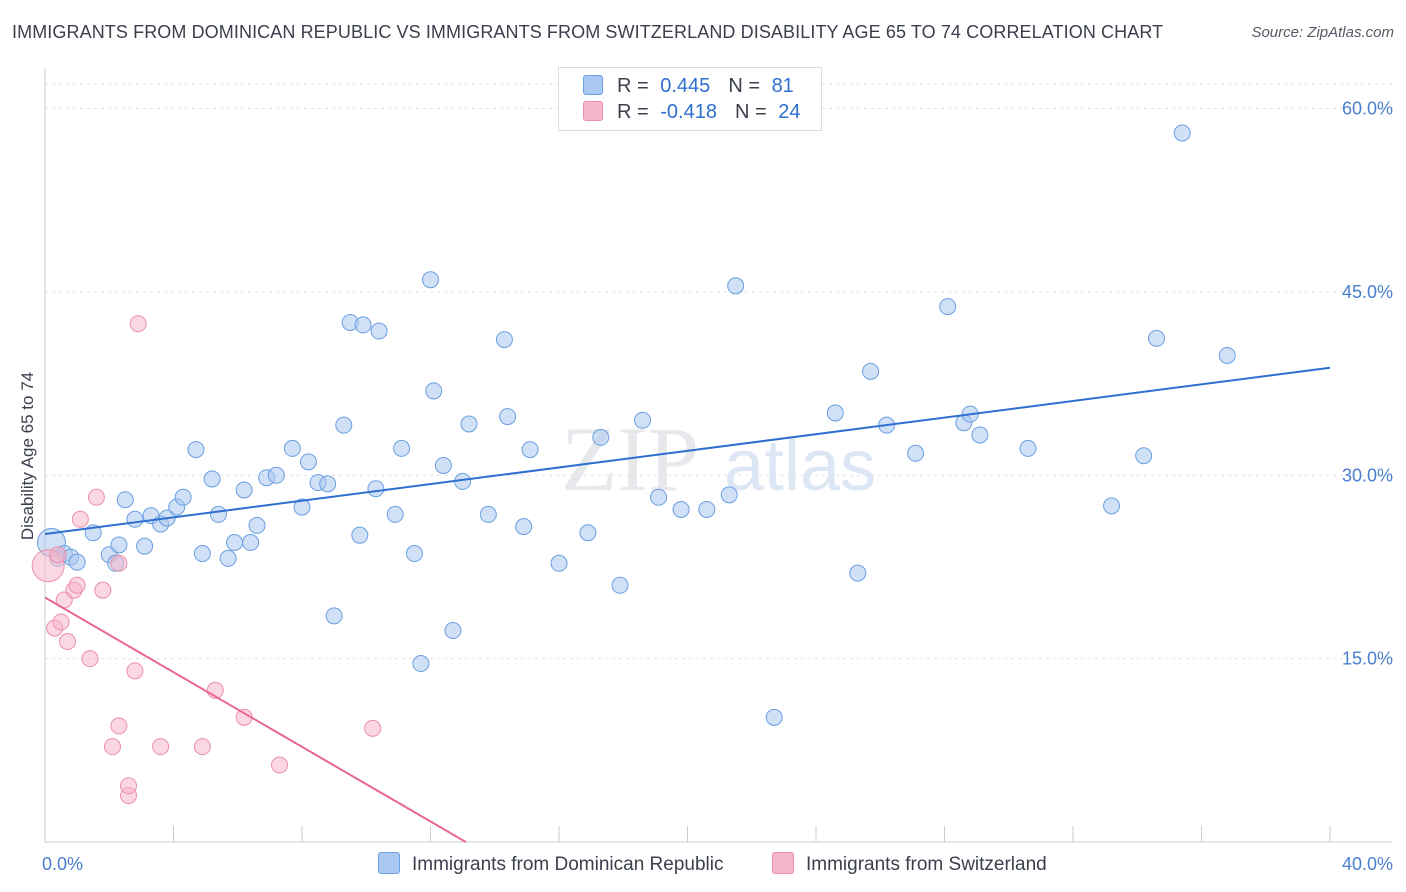  I want to click on y-axis-title: Disability Age 65 to 74, so click(27, 456).